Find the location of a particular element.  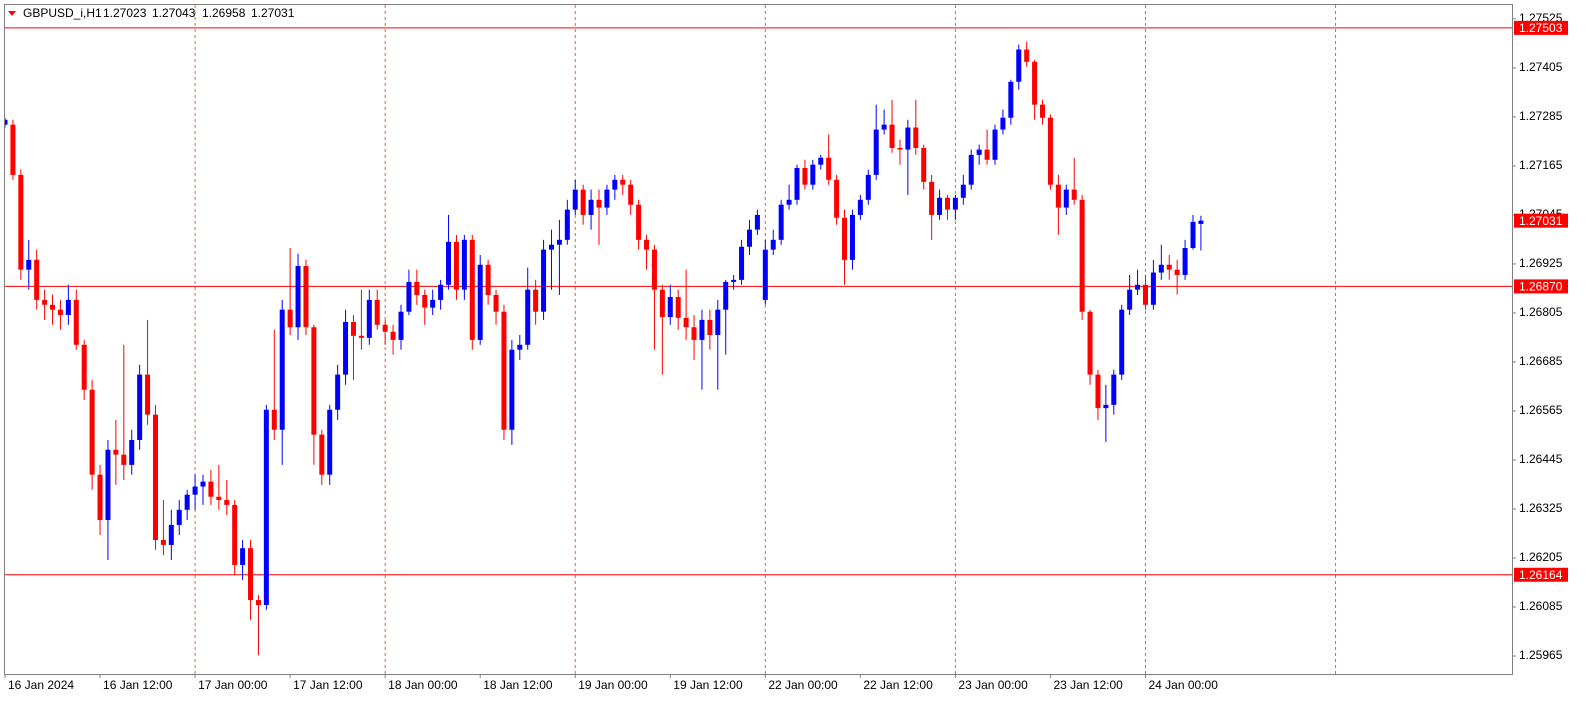

price-label-box is located at coordinates (1541, 220).